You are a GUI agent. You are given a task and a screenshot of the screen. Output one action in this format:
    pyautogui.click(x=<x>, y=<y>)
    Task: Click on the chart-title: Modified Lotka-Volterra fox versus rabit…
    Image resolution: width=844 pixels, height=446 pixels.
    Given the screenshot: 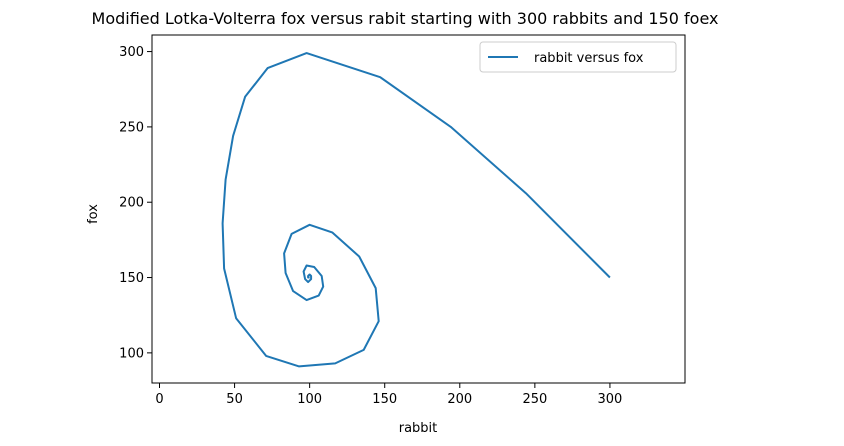 What is the action you would take?
    pyautogui.click(x=405, y=18)
    